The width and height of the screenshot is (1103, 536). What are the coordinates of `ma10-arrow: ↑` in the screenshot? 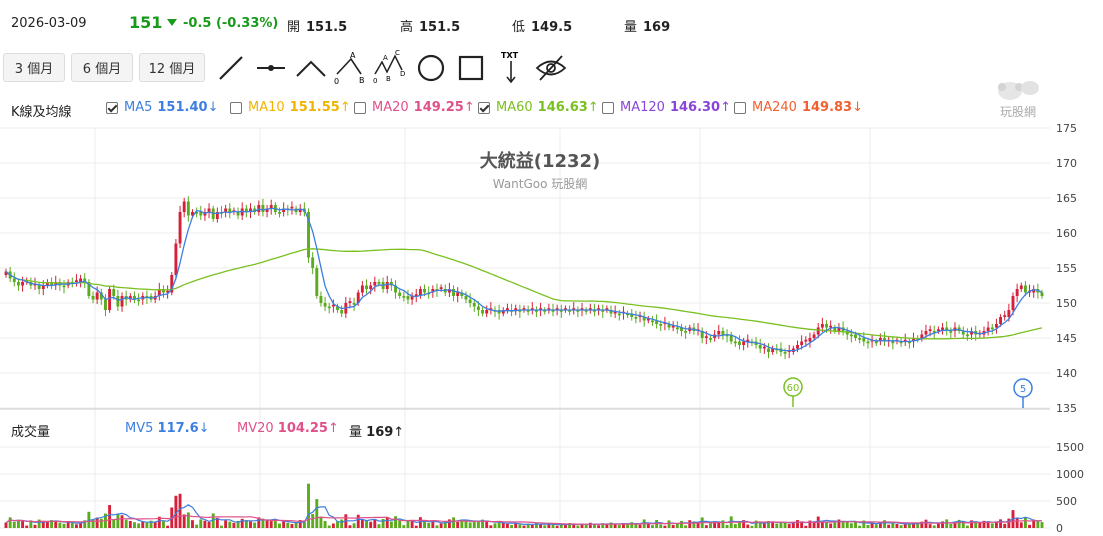 It's located at (345, 107).